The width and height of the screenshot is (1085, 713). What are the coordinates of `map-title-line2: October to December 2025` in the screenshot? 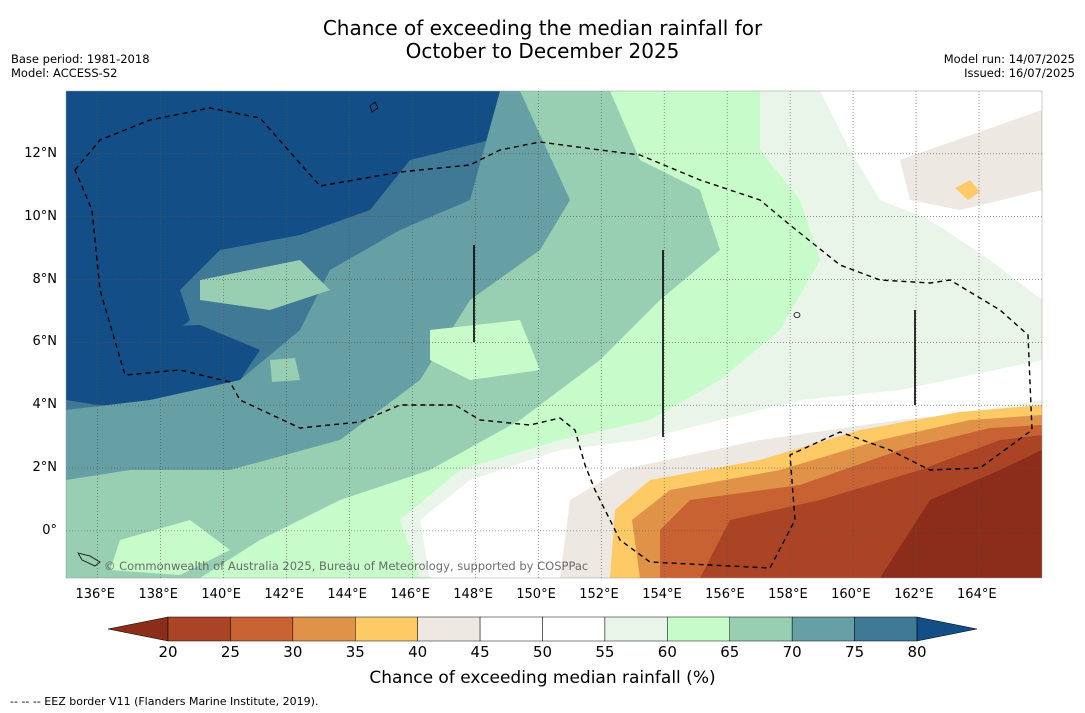 It's located at (542, 51).